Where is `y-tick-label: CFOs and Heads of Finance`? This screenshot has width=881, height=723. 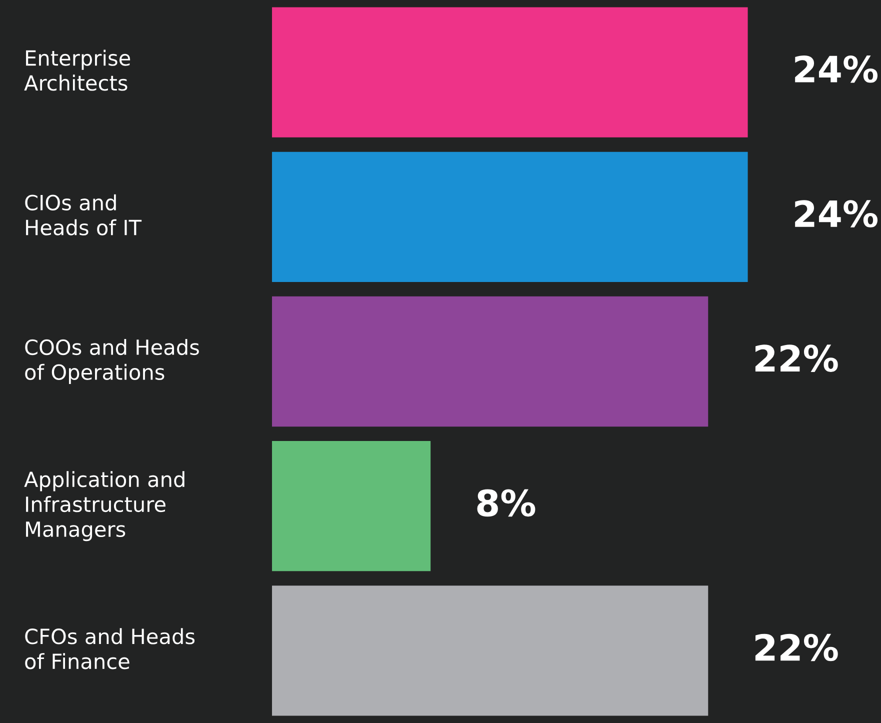
y-tick-label: CFOs and Heads of Finance is located at coordinates (110, 649).